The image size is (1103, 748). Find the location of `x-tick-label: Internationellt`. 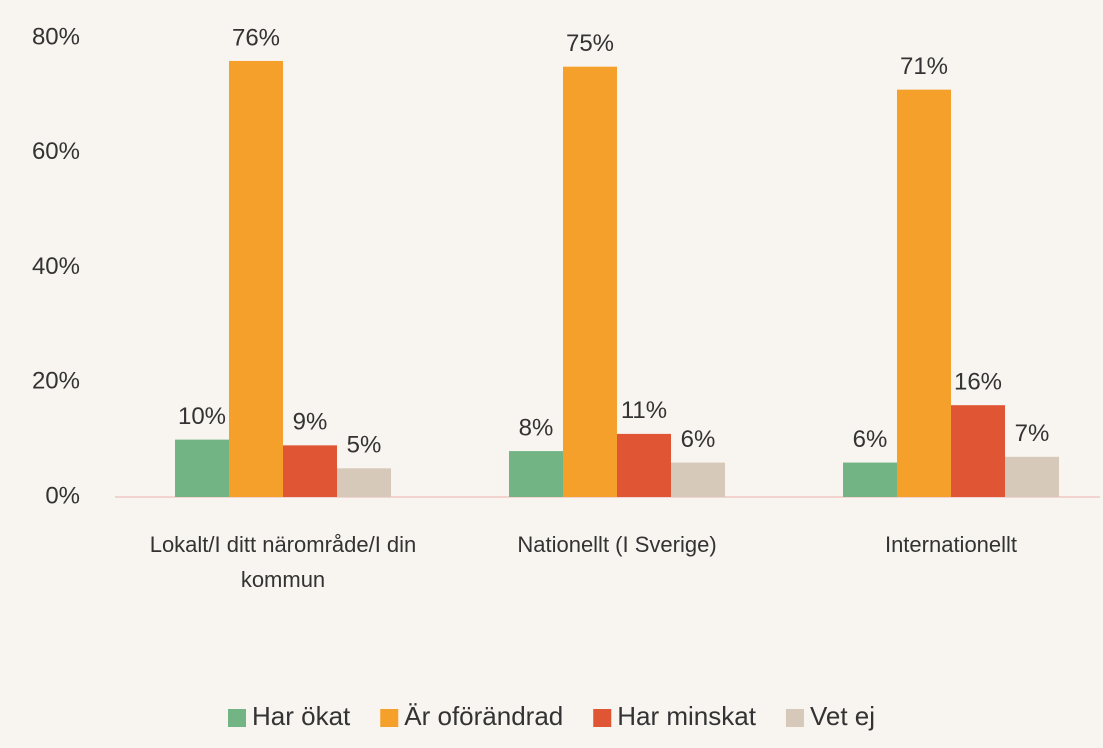

x-tick-label: Internationellt is located at coordinates (951, 544).